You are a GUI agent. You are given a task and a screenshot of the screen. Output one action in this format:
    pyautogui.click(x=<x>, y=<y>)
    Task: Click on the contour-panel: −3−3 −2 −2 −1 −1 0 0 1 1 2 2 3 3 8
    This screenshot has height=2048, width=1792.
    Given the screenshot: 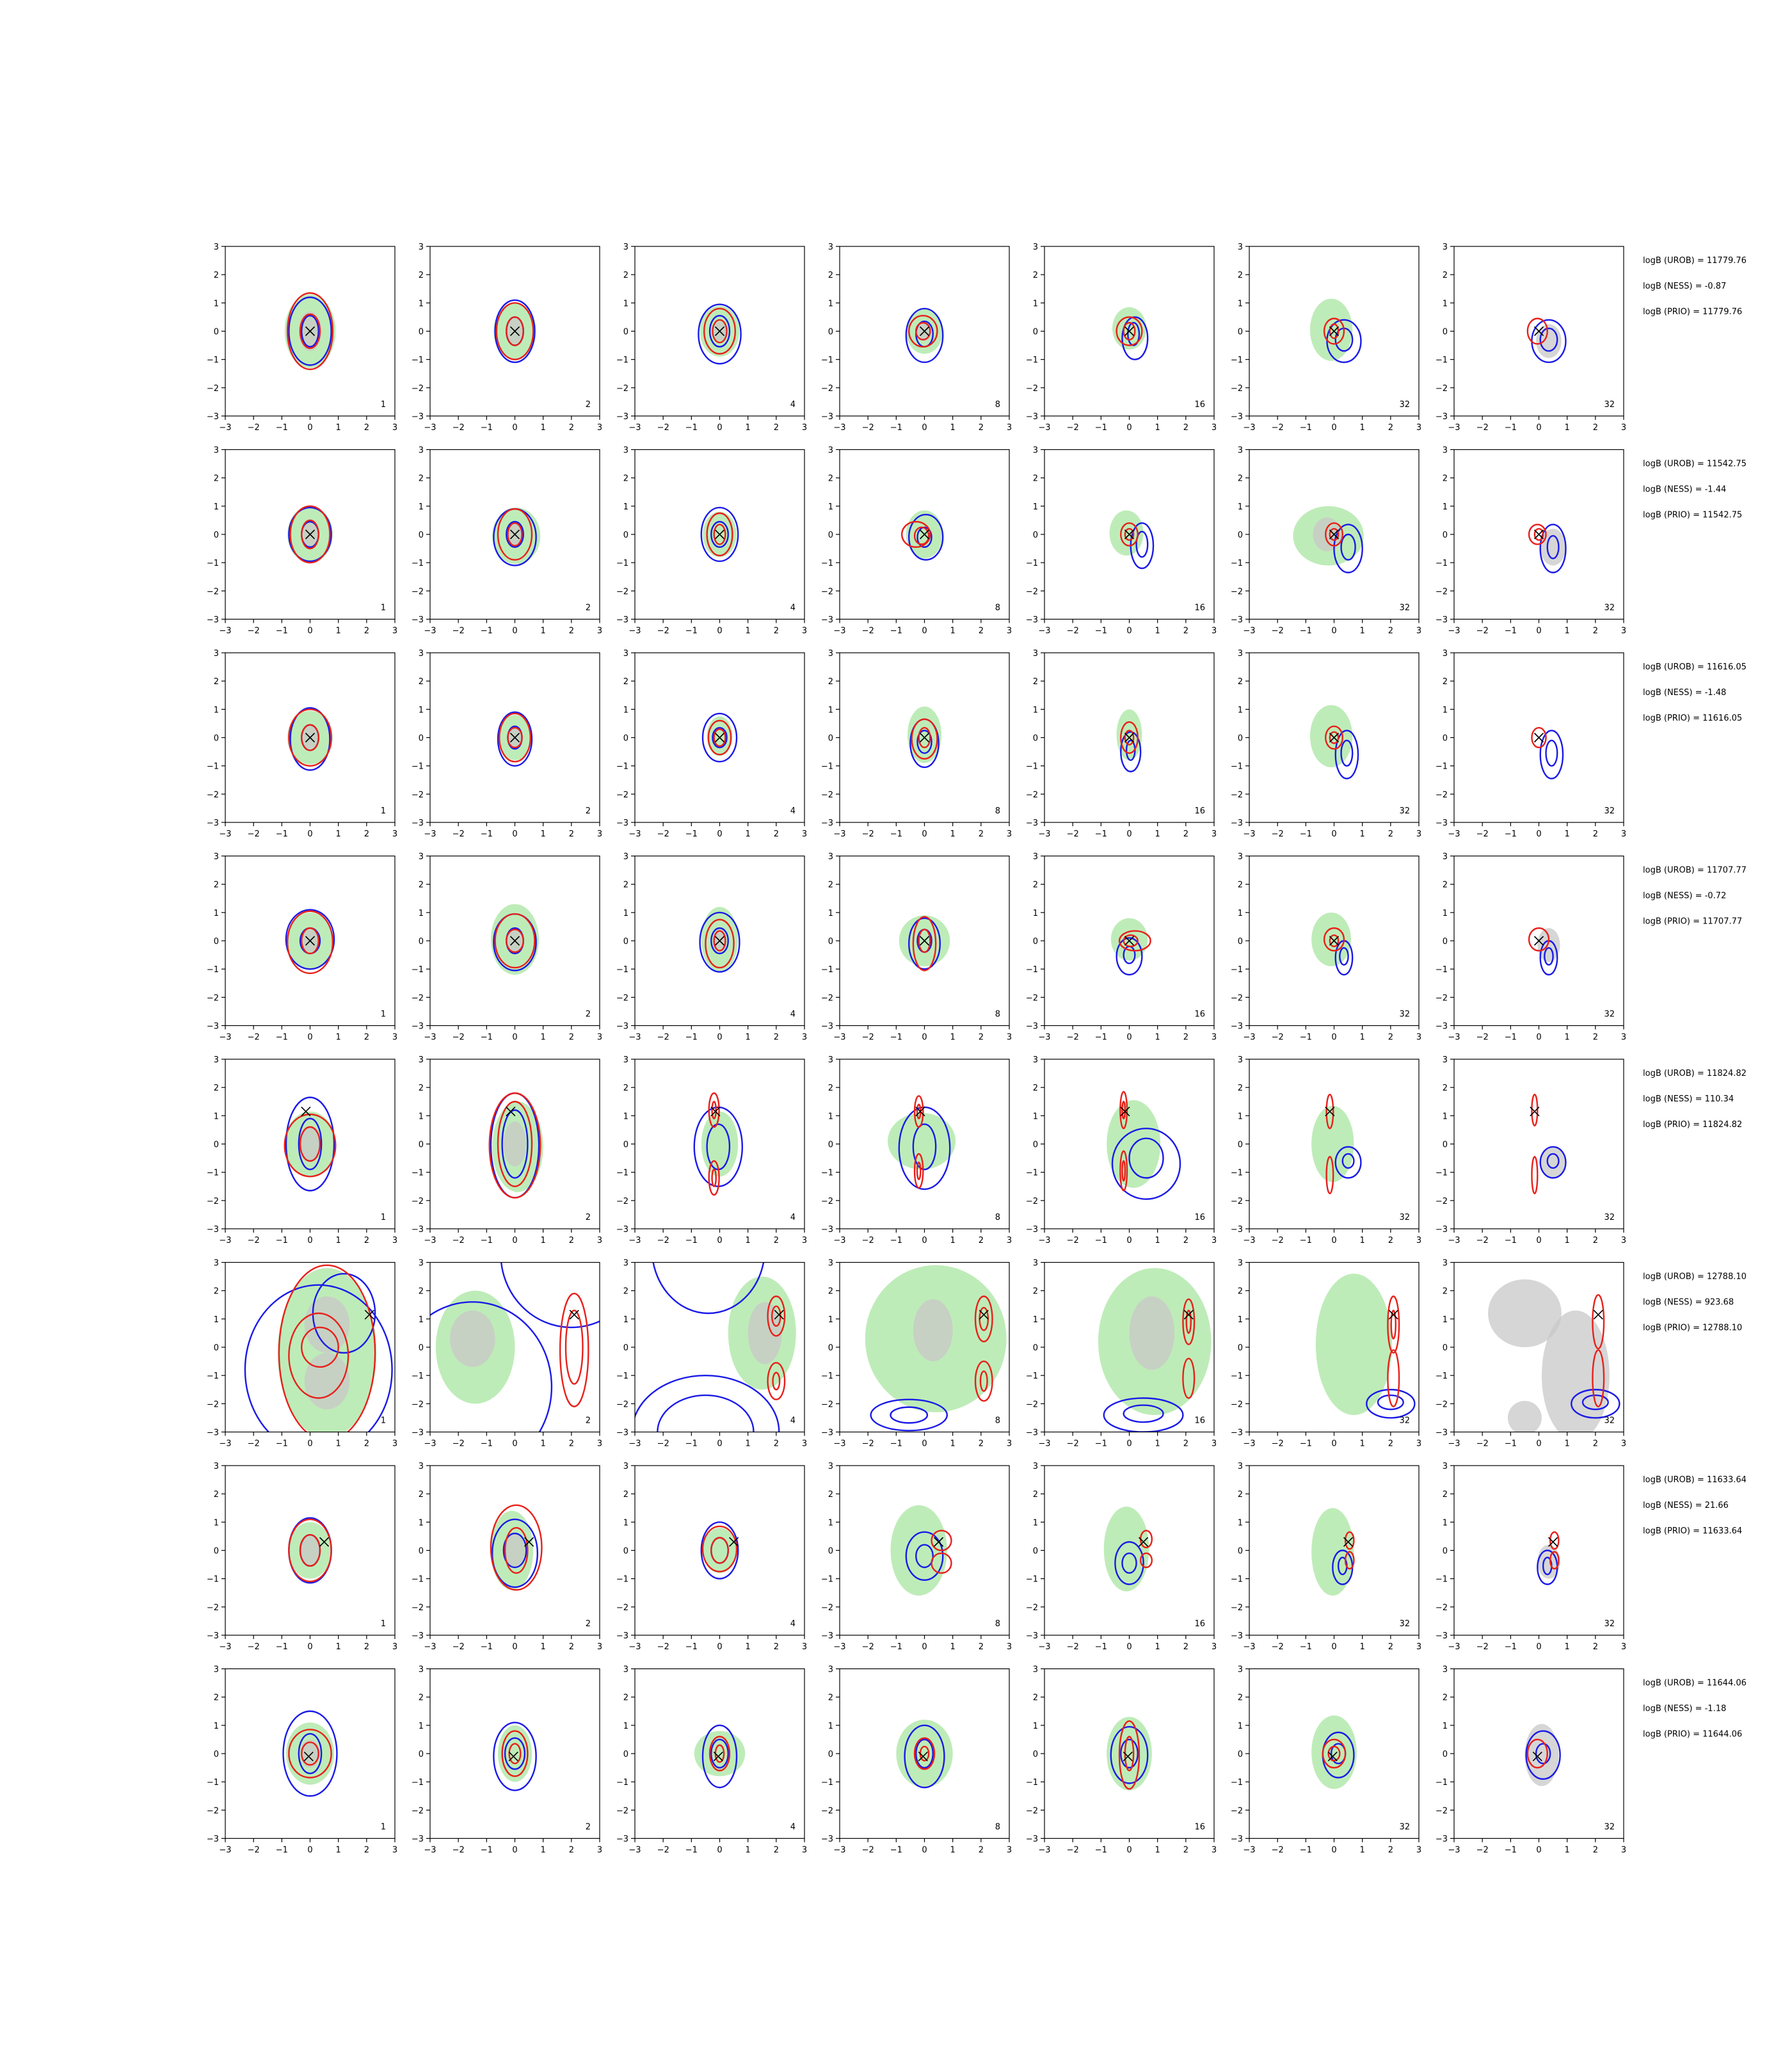 What is the action you would take?
    pyautogui.click(x=916, y=338)
    